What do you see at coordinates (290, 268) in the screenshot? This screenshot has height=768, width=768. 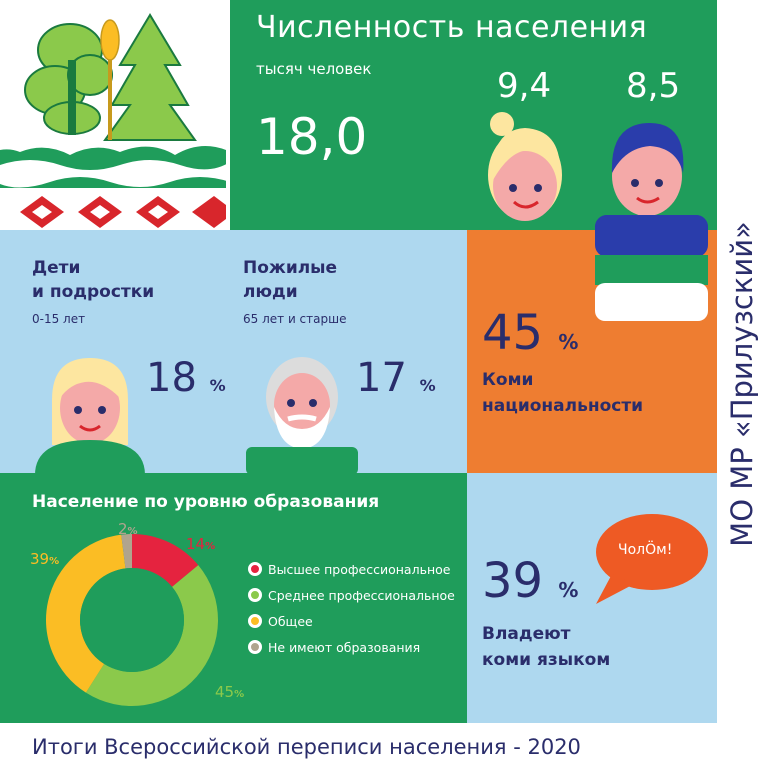 I see `elderly-title-1: Пожилые` at bounding box center [290, 268].